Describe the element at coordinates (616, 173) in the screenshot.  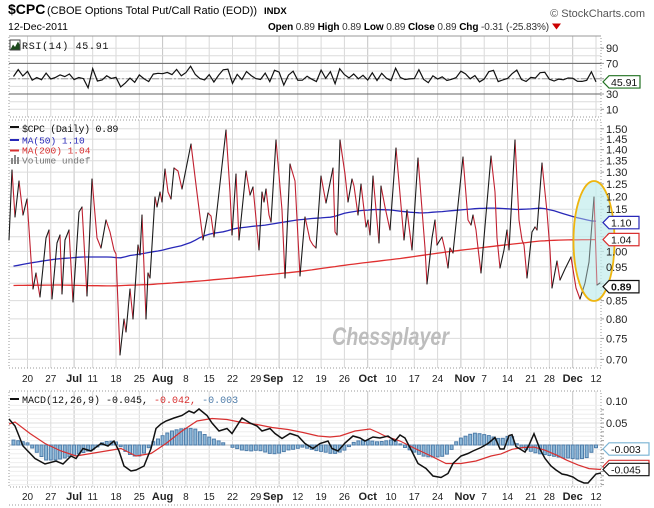
I see `svg-text: 1.30` at that location.